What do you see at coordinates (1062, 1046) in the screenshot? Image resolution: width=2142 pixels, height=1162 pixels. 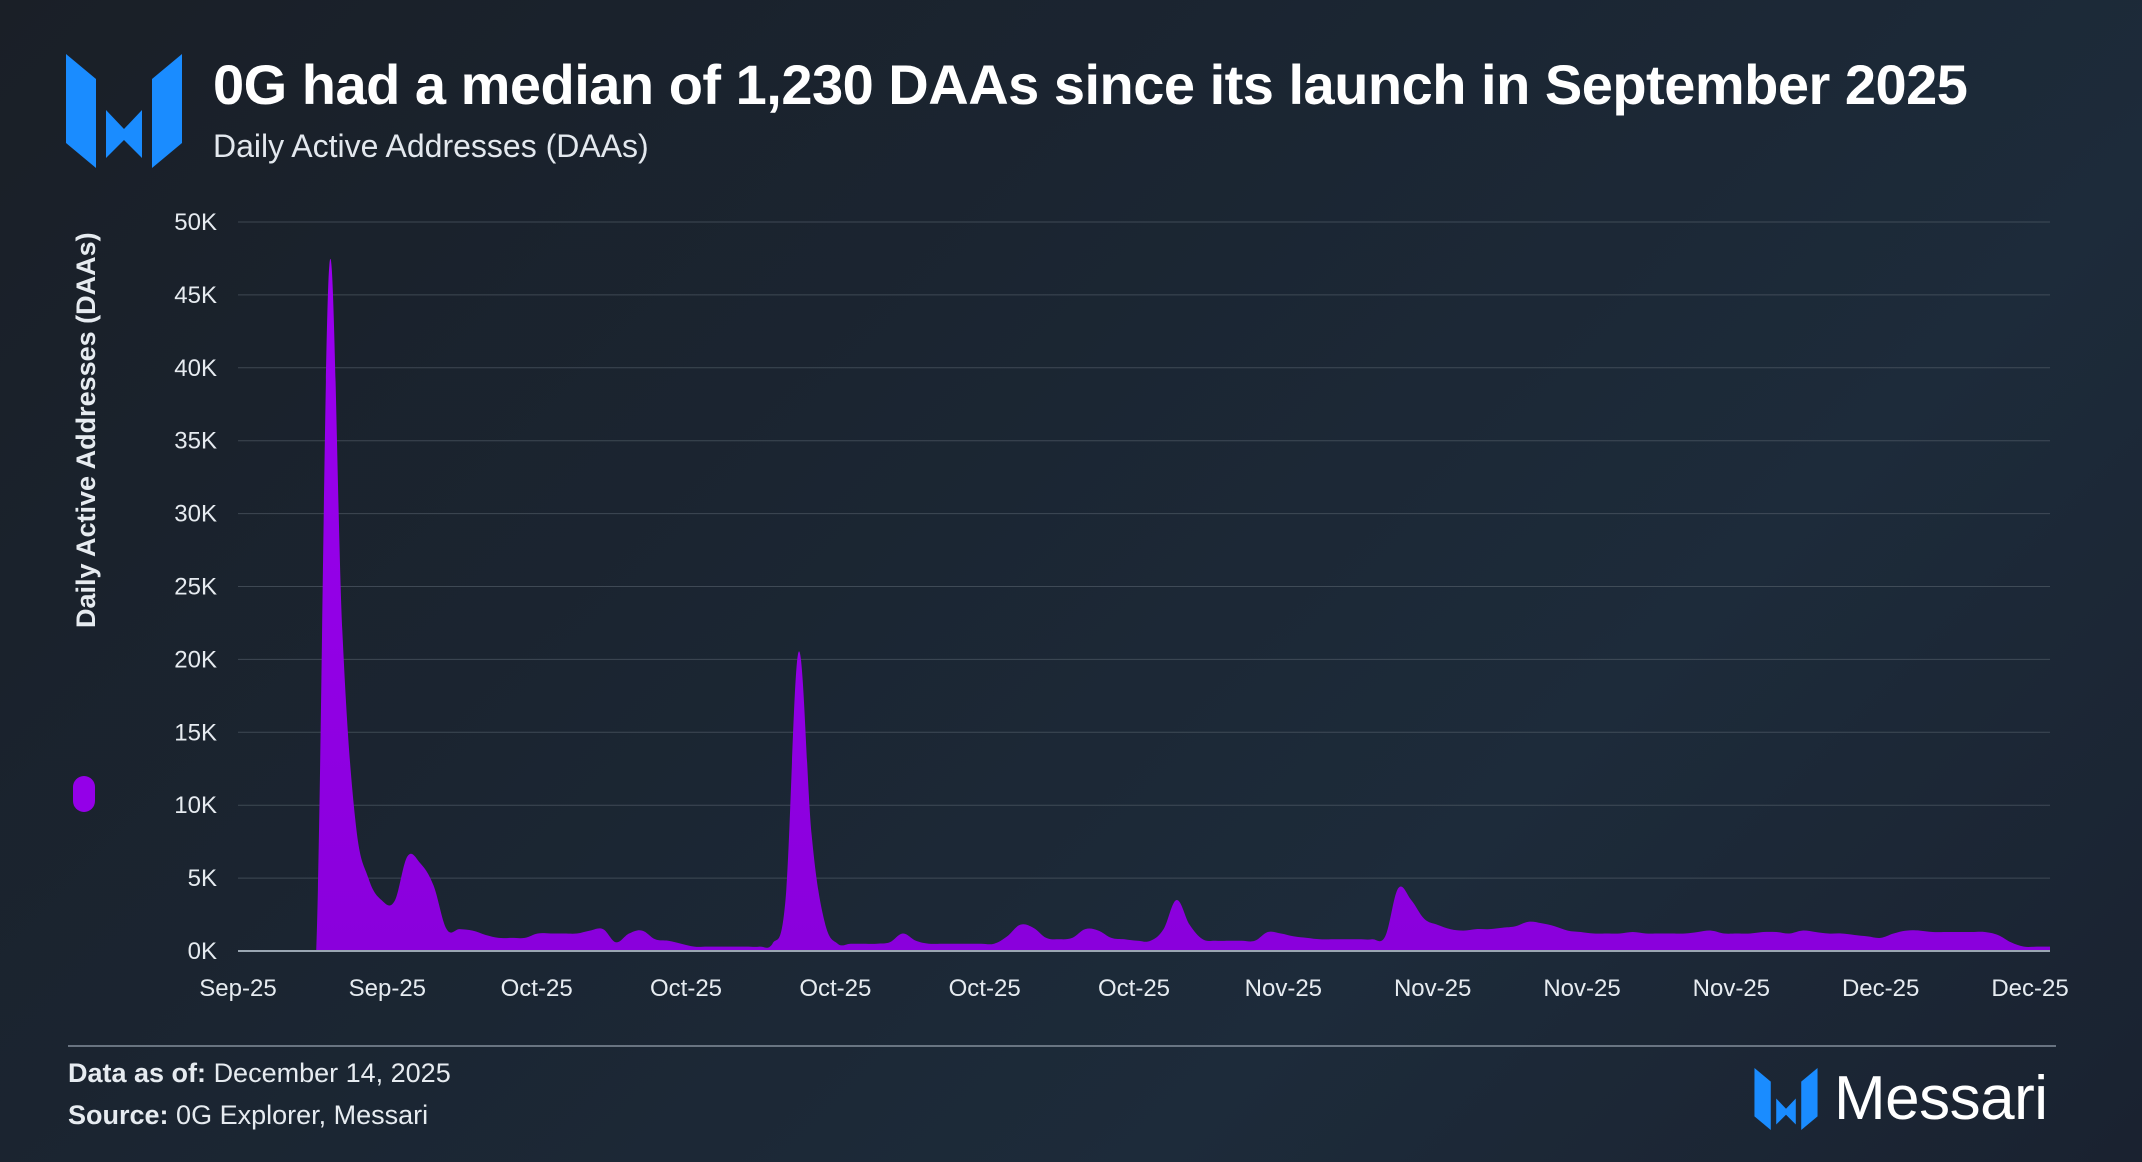 I see `footer-divider` at bounding box center [1062, 1046].